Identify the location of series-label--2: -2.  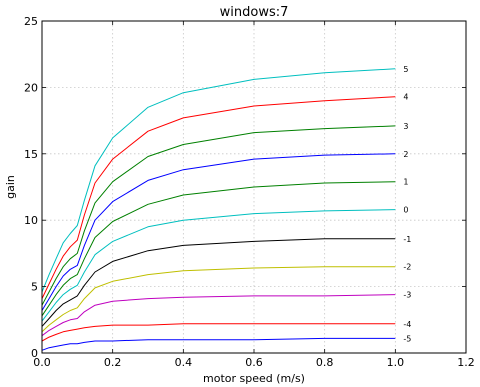
(407, 267).